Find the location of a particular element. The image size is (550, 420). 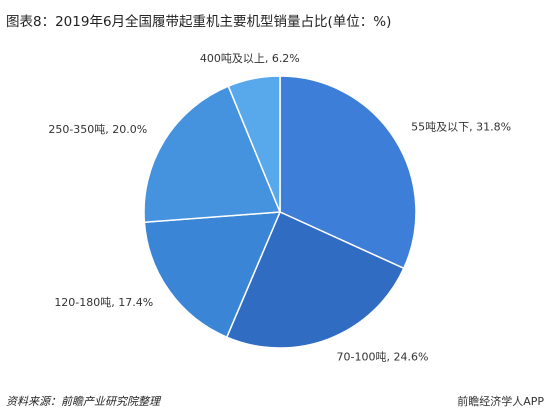

watermark: 前瞻经济学人APP is located at coordinates (500, 401).